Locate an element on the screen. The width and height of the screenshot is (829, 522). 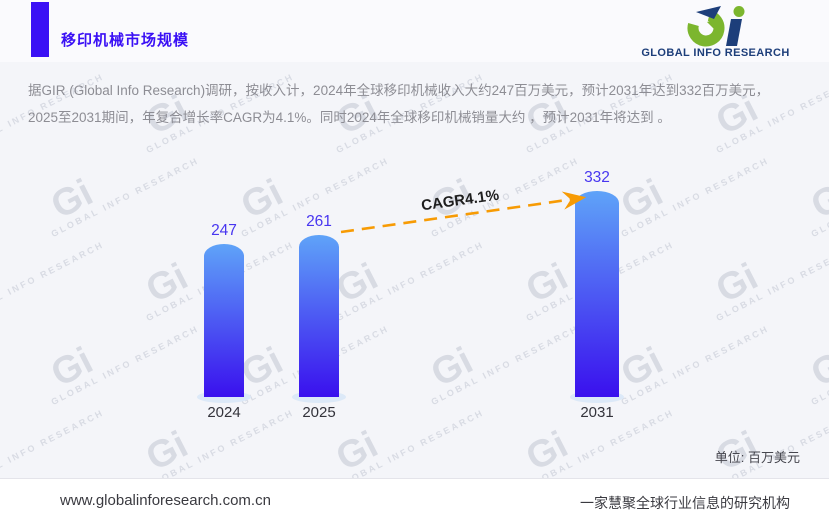
logo-caption: GLOBAL INFO RESEARCH is located at coordinates (715, 53).